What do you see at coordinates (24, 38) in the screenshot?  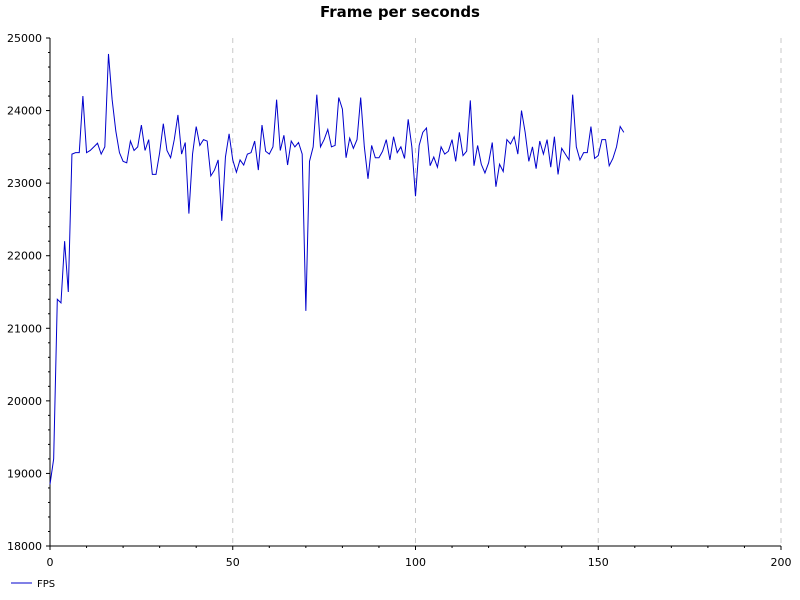 I see `y-tick-label-25000: 25000` at bounding box center [24, 38].